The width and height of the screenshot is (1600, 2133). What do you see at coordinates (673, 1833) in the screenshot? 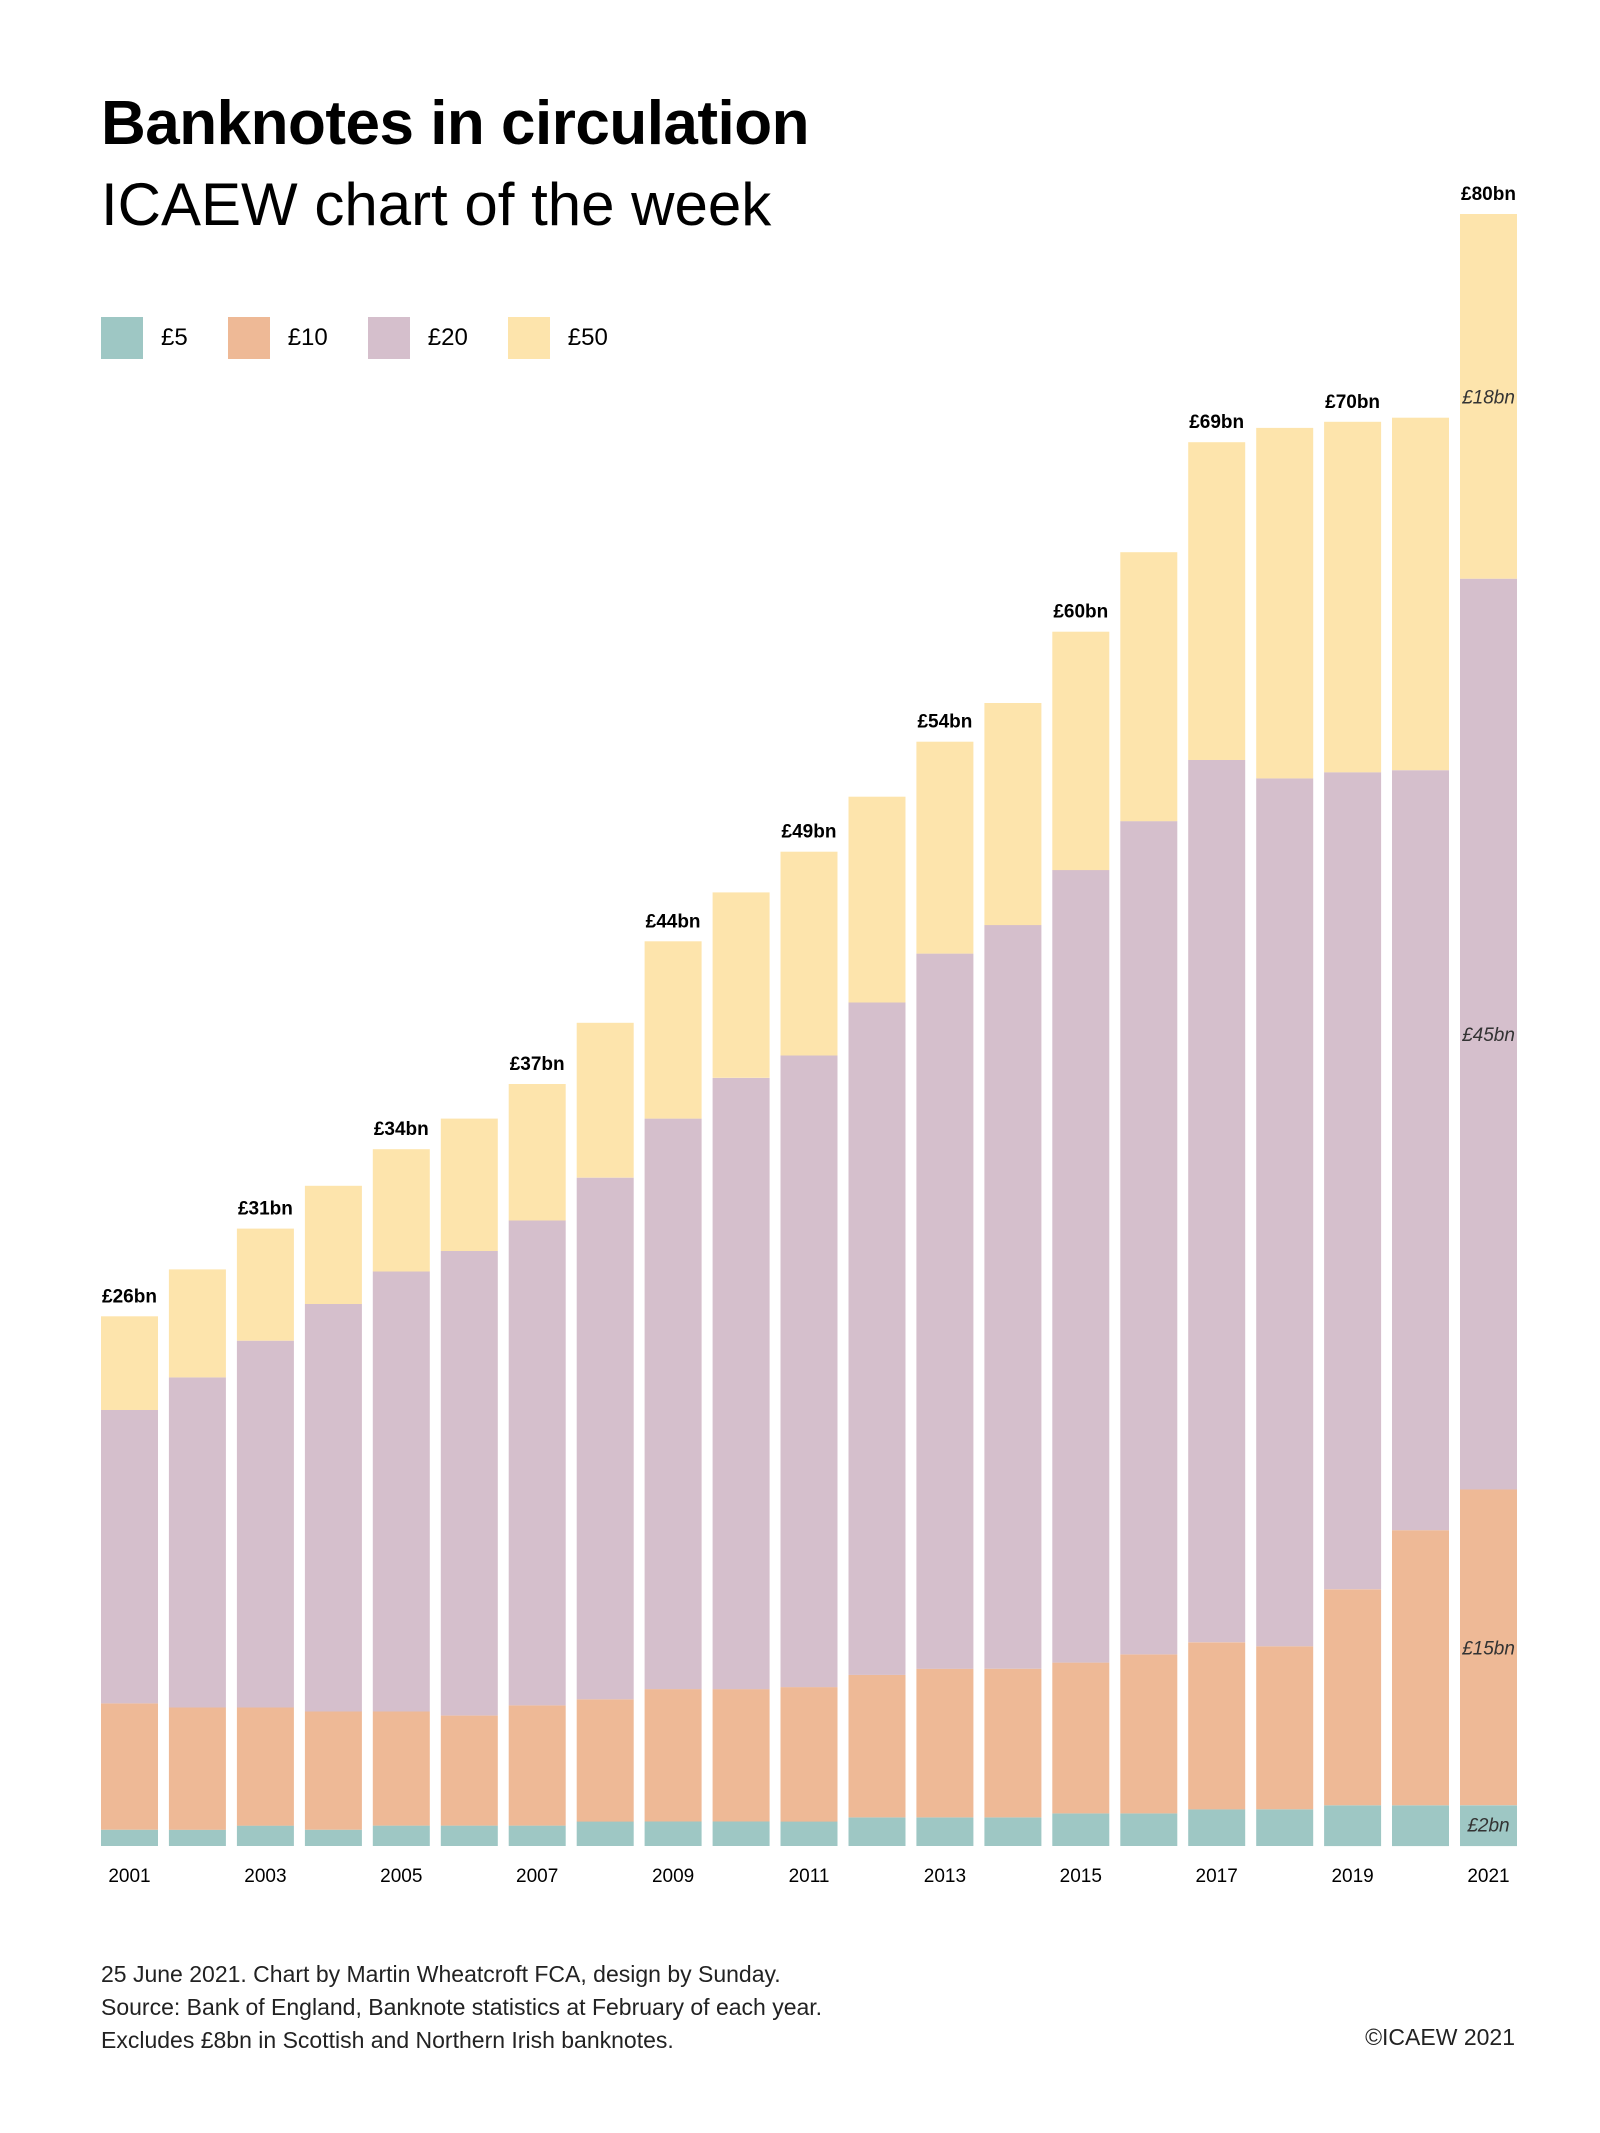
I see `bar-segment-5-2009` at bounding box center [673, 1833].